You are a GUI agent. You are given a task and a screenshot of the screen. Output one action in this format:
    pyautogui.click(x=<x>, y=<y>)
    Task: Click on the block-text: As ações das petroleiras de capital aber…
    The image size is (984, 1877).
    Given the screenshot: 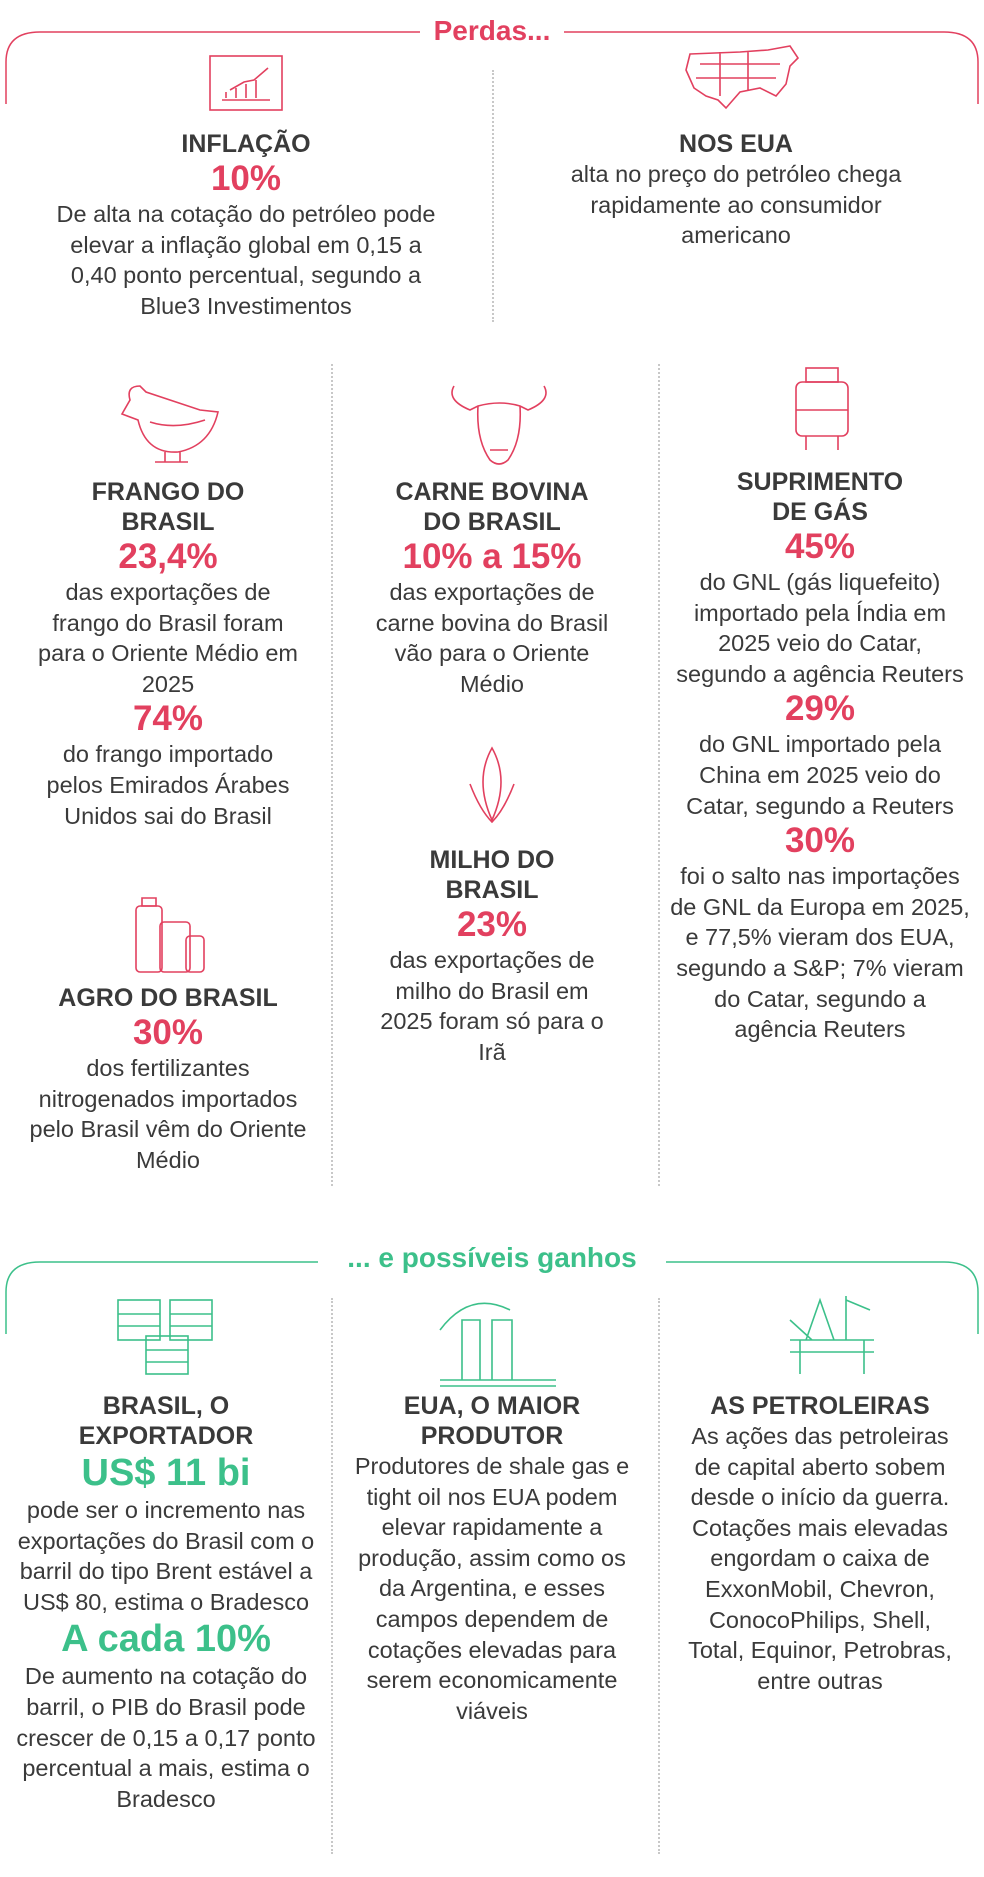 What is the action you would take?
    pyautogui.click(x=820, y=1558)
    